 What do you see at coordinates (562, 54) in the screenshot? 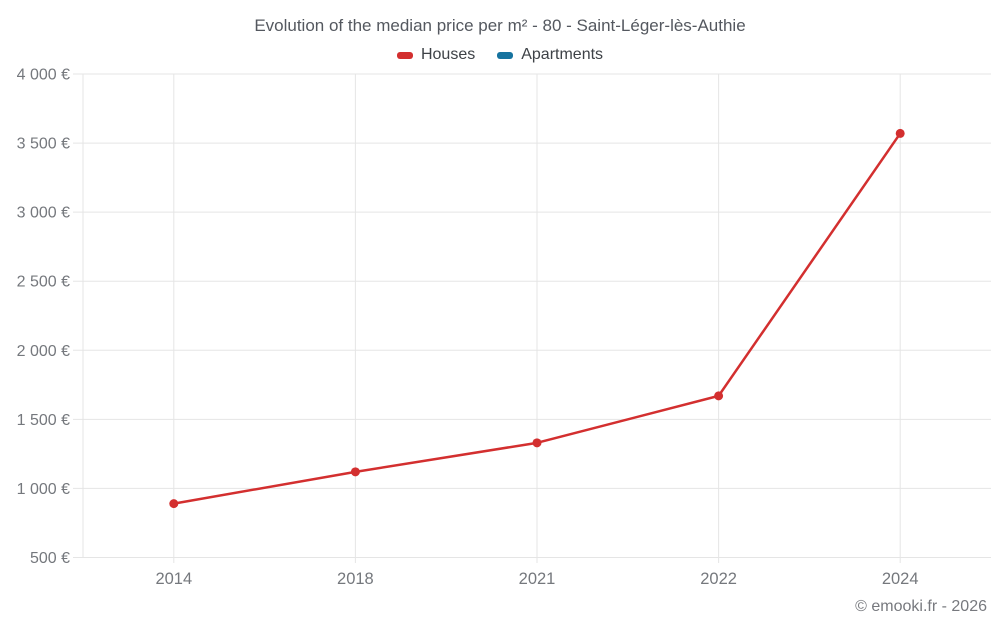
I see `legend-label-apartments: Apartments` at bounding box center [562, 54].